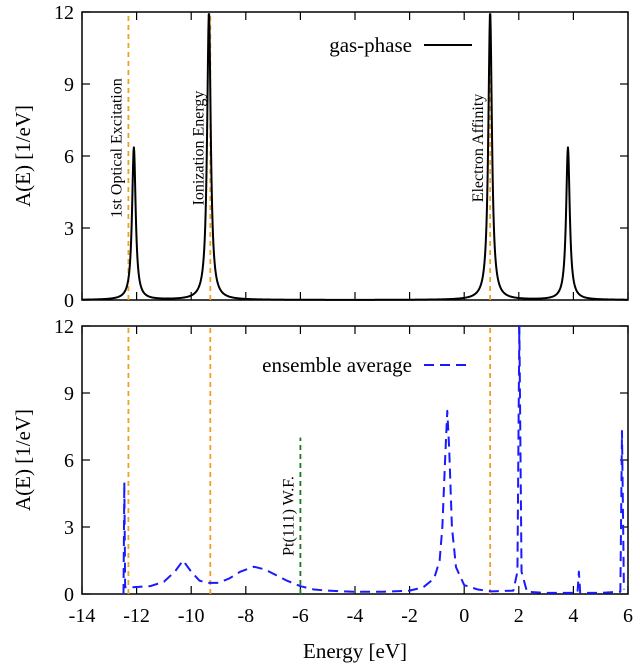 The image size is (640, 672). Describe the element at coordinates (82, 616) in the screenshot. I see `x-tick-label: -14` at that location.